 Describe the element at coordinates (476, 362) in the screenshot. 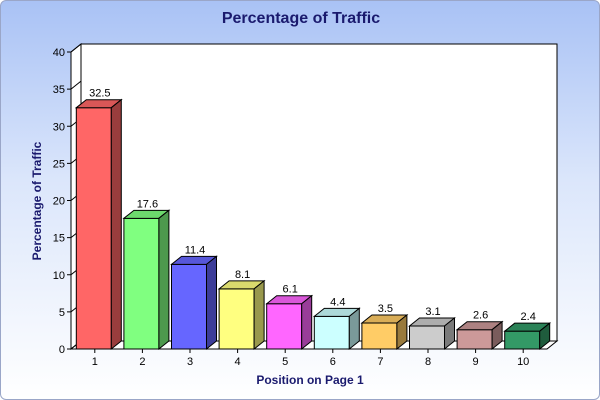

I see `x-tick-label: 9` at that location.